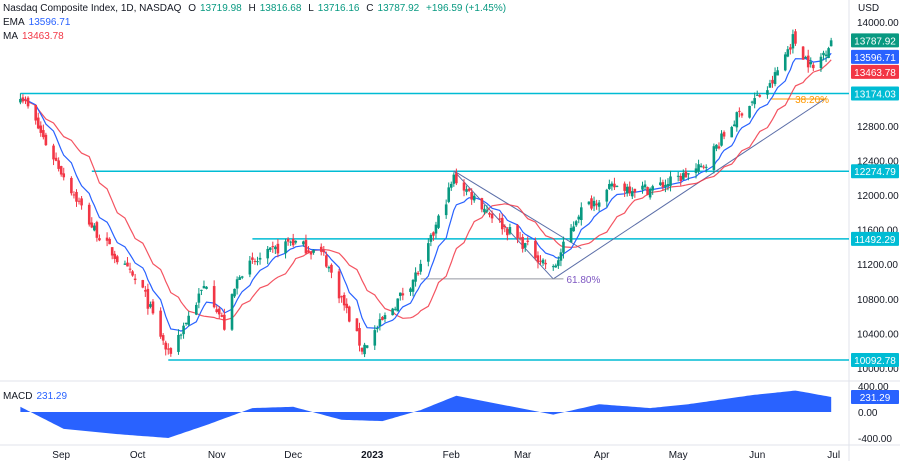 The image size is (900, 461). Describe the element at coordinates (875, 172) in the screenshot. I see `price-label-4: 12274.79` at that location.